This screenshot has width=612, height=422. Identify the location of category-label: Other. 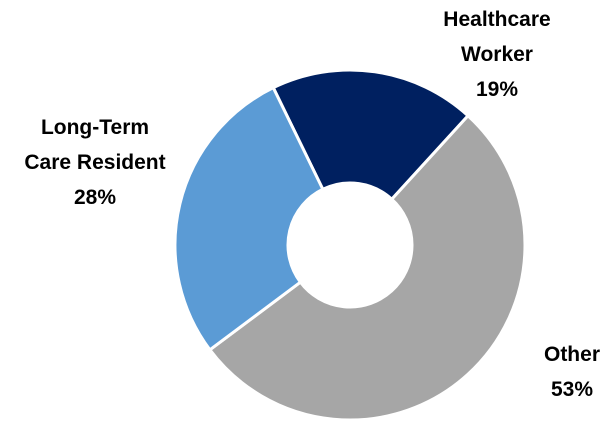
(571, 354).